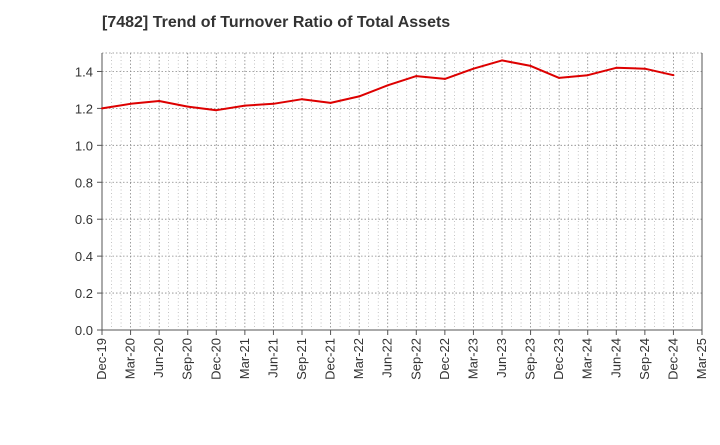 Image resolution: width=720 pixels, height=445 pixels. Describe the element at coordinates (84, 182) in the screenshot. I see `y-tick-label: 0.8` at that location.